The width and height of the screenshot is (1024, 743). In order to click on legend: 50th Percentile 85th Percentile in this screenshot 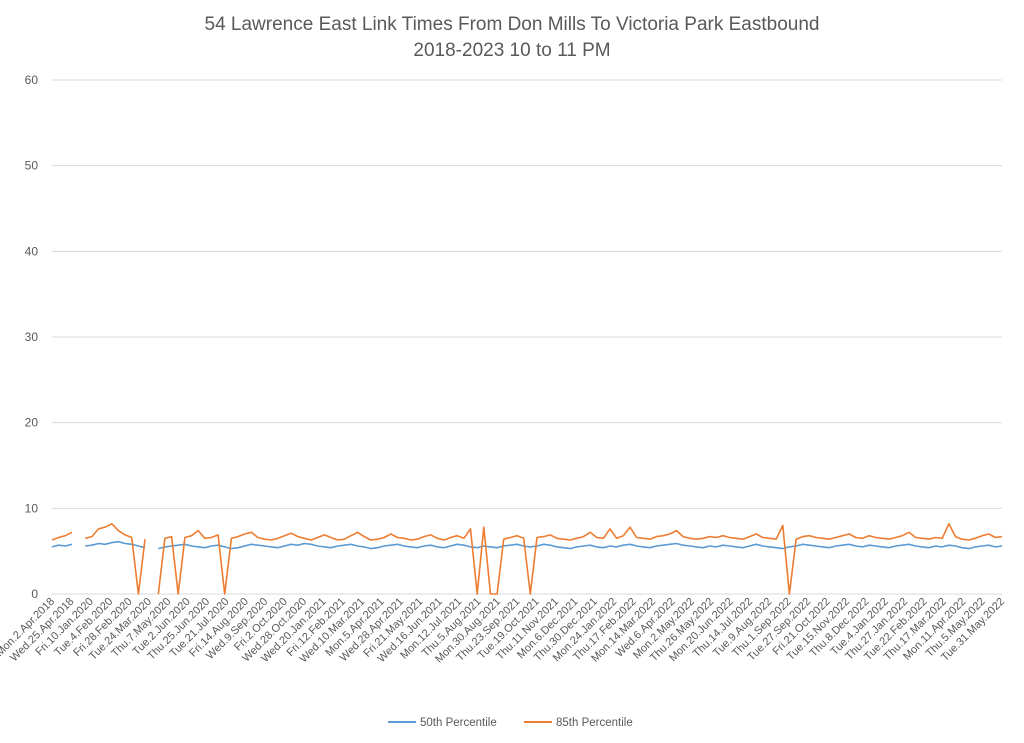, I will do `click(510, 723)`.